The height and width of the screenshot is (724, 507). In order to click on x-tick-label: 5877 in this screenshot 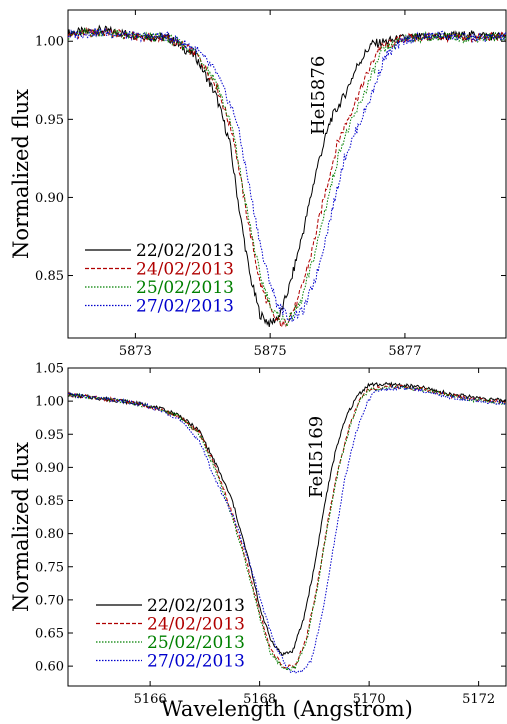, I will do `click(404, 351)`.